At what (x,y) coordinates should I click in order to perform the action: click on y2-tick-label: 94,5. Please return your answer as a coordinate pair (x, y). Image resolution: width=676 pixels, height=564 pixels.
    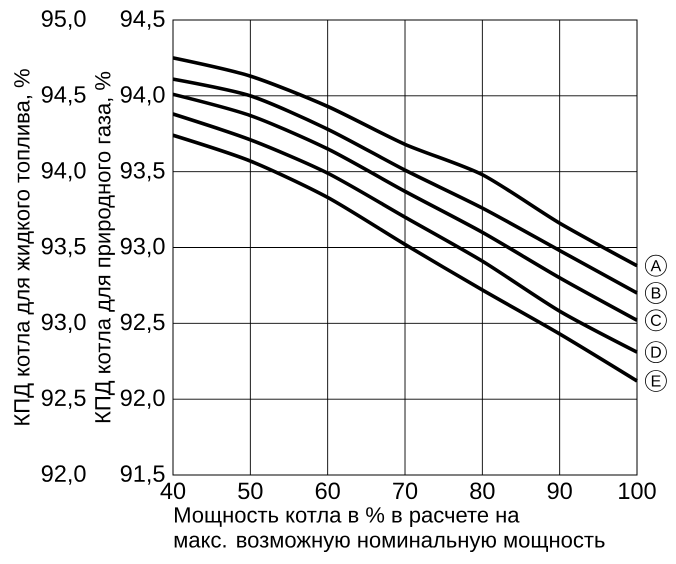
    Looking at the image, I should click on (64, 96).